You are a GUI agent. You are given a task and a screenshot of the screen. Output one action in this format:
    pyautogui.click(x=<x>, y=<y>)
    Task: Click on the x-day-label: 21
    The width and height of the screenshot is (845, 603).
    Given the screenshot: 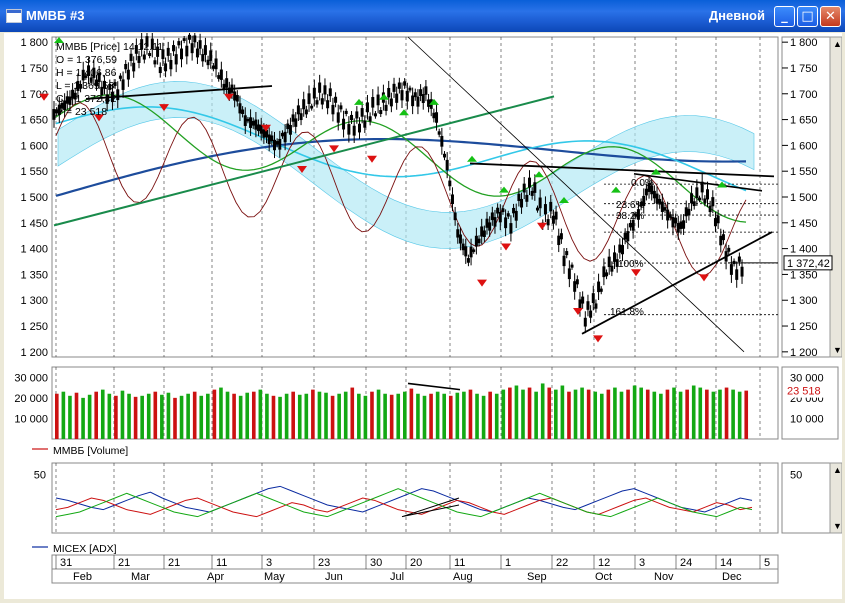 What is the action you would take?
    pyautogui.click(x=124, y=563)
    